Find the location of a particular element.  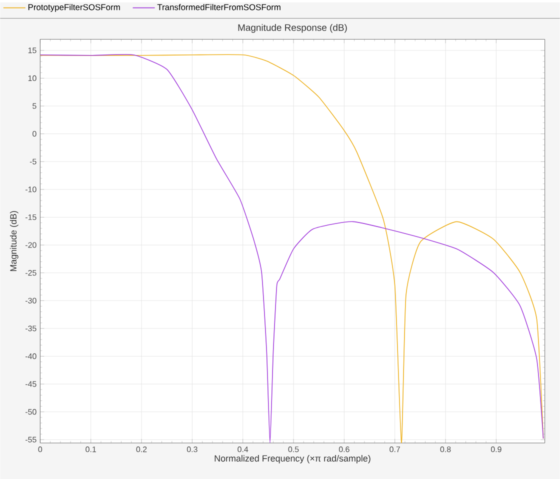

legend-label: TransformedFilterFromSOSForm is located at coordinates (218, 7).